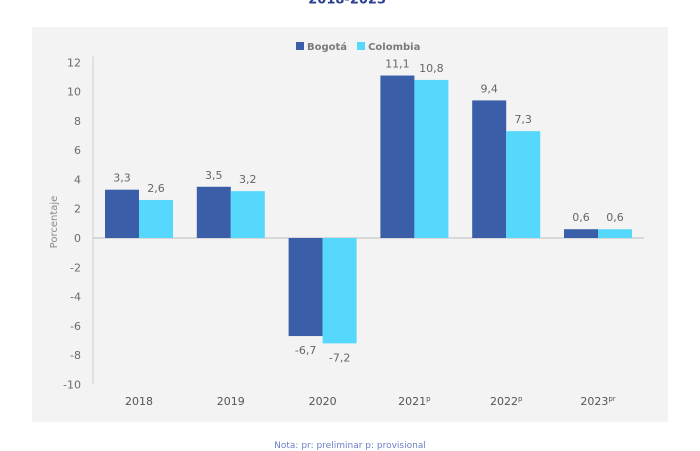 This screenshot has width=700, height=451. Describe the element at coordinates (414, 401) in the screenshot. I see `x-tick-label: 2021p` at that location.